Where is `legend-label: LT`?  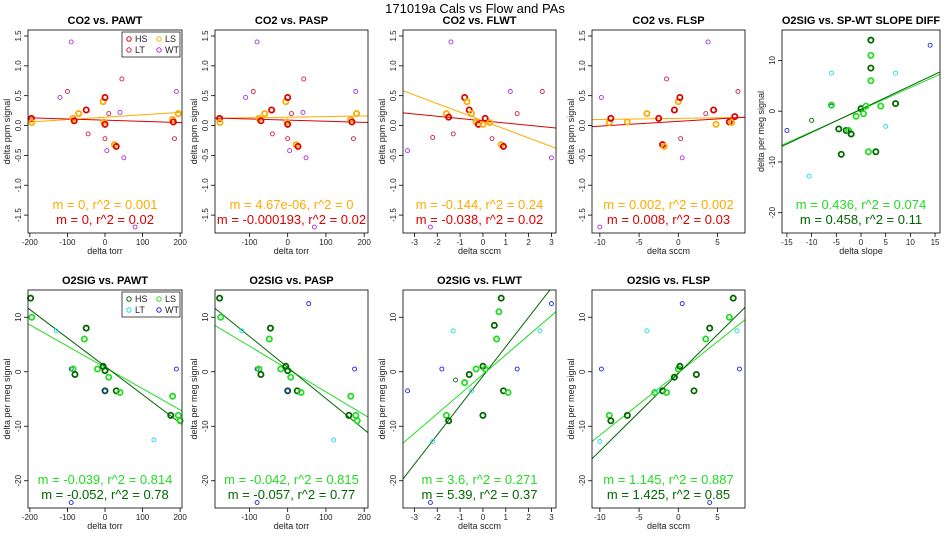 legend-label: LT is located at coordinates (140, 50).